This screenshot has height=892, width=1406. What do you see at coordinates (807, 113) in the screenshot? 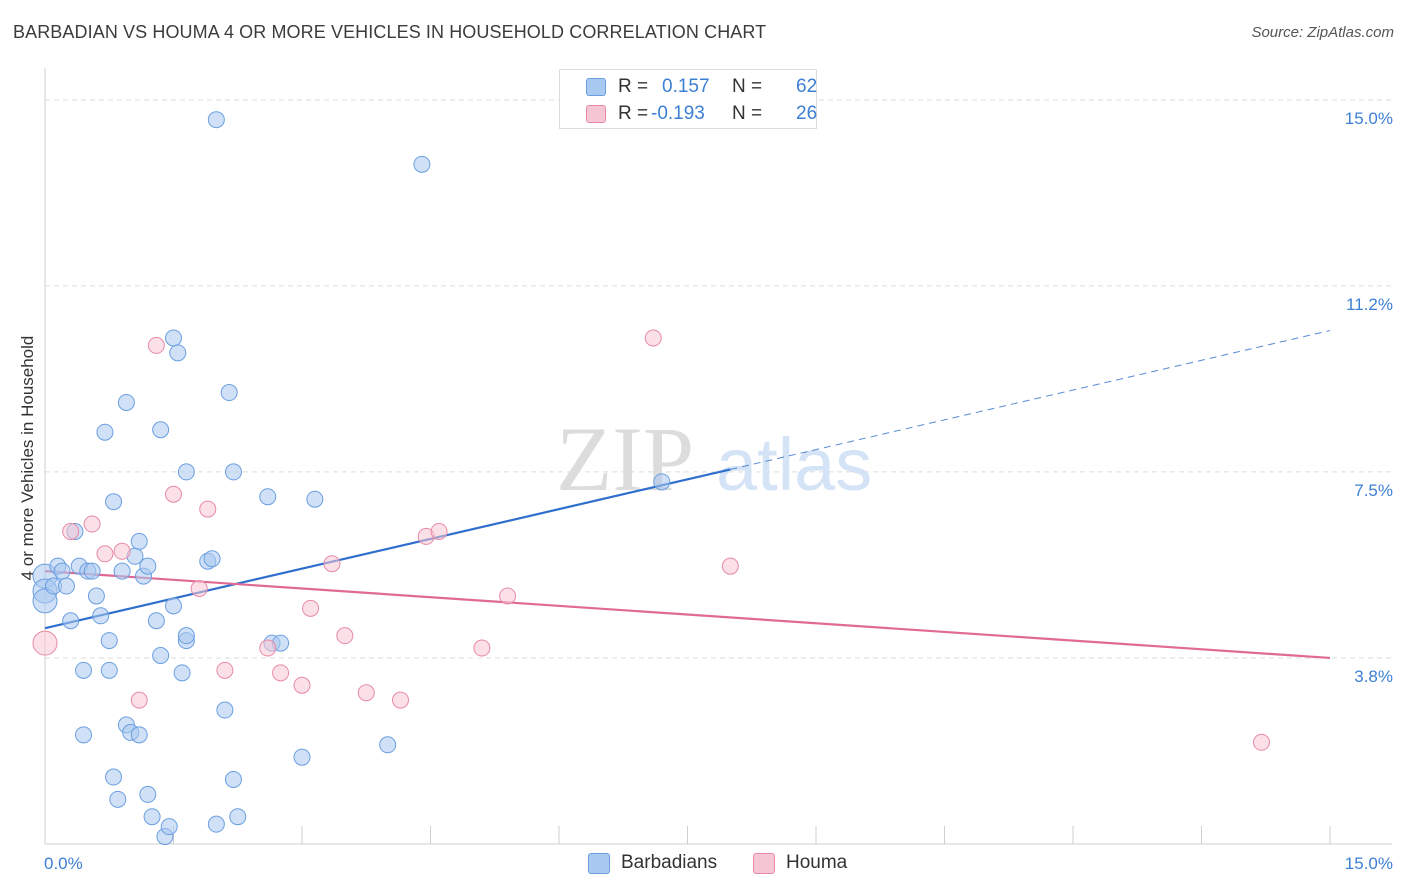
I see `legend-n-value: 26` at bounding box center [807, 113].